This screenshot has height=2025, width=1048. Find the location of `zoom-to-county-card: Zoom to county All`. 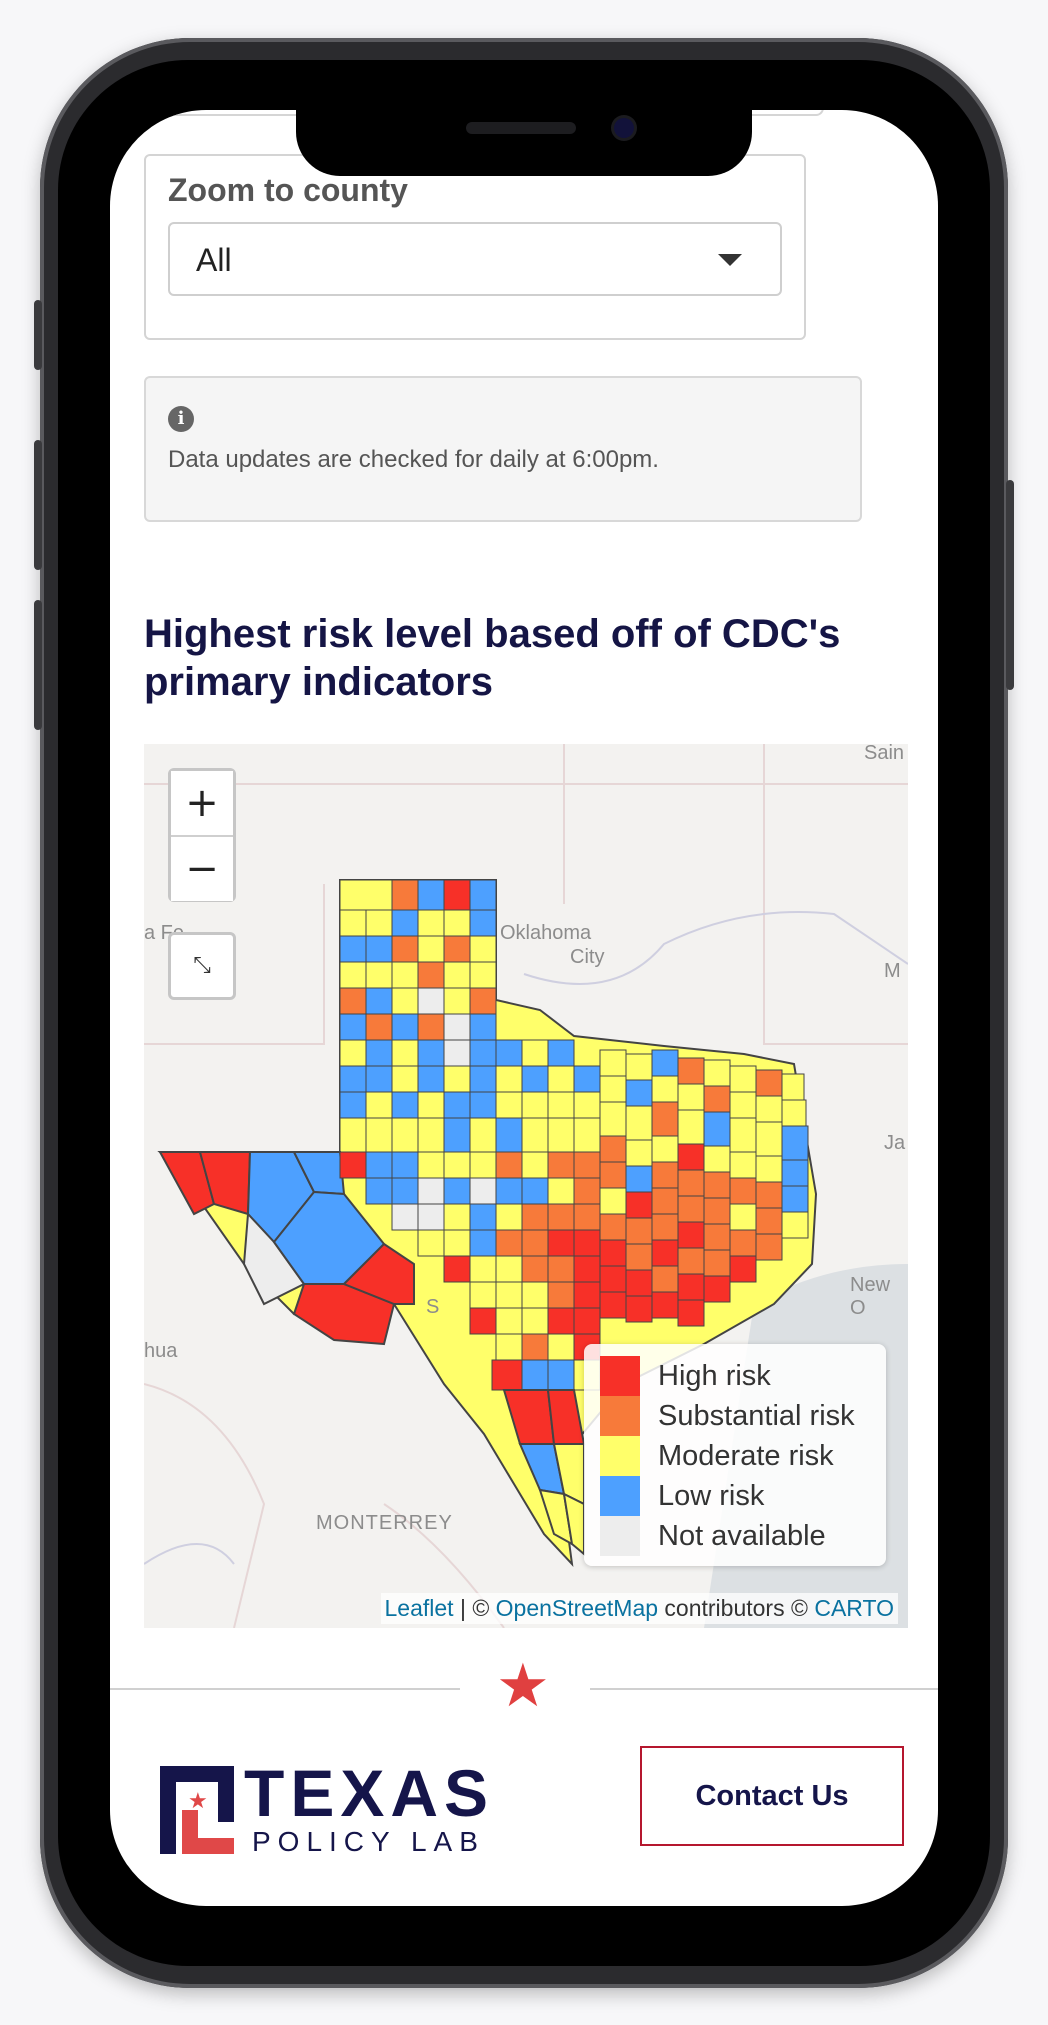

zoom-to-county-card: Zoom to county All is located at coordinates (475, 247).